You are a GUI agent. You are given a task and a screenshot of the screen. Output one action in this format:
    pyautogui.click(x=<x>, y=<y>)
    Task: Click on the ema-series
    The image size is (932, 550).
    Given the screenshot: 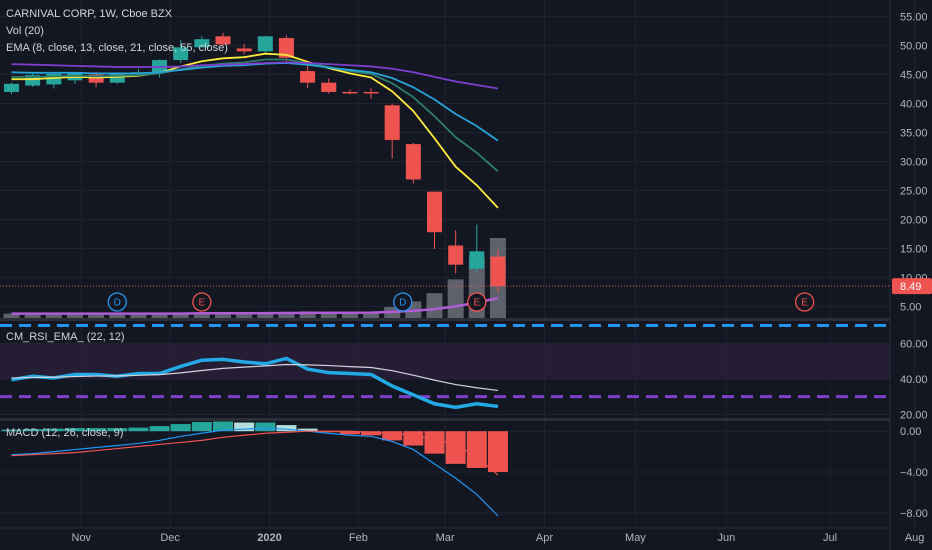 What is the action you would take?
    pyautogui.click(x=255, y=130)
    